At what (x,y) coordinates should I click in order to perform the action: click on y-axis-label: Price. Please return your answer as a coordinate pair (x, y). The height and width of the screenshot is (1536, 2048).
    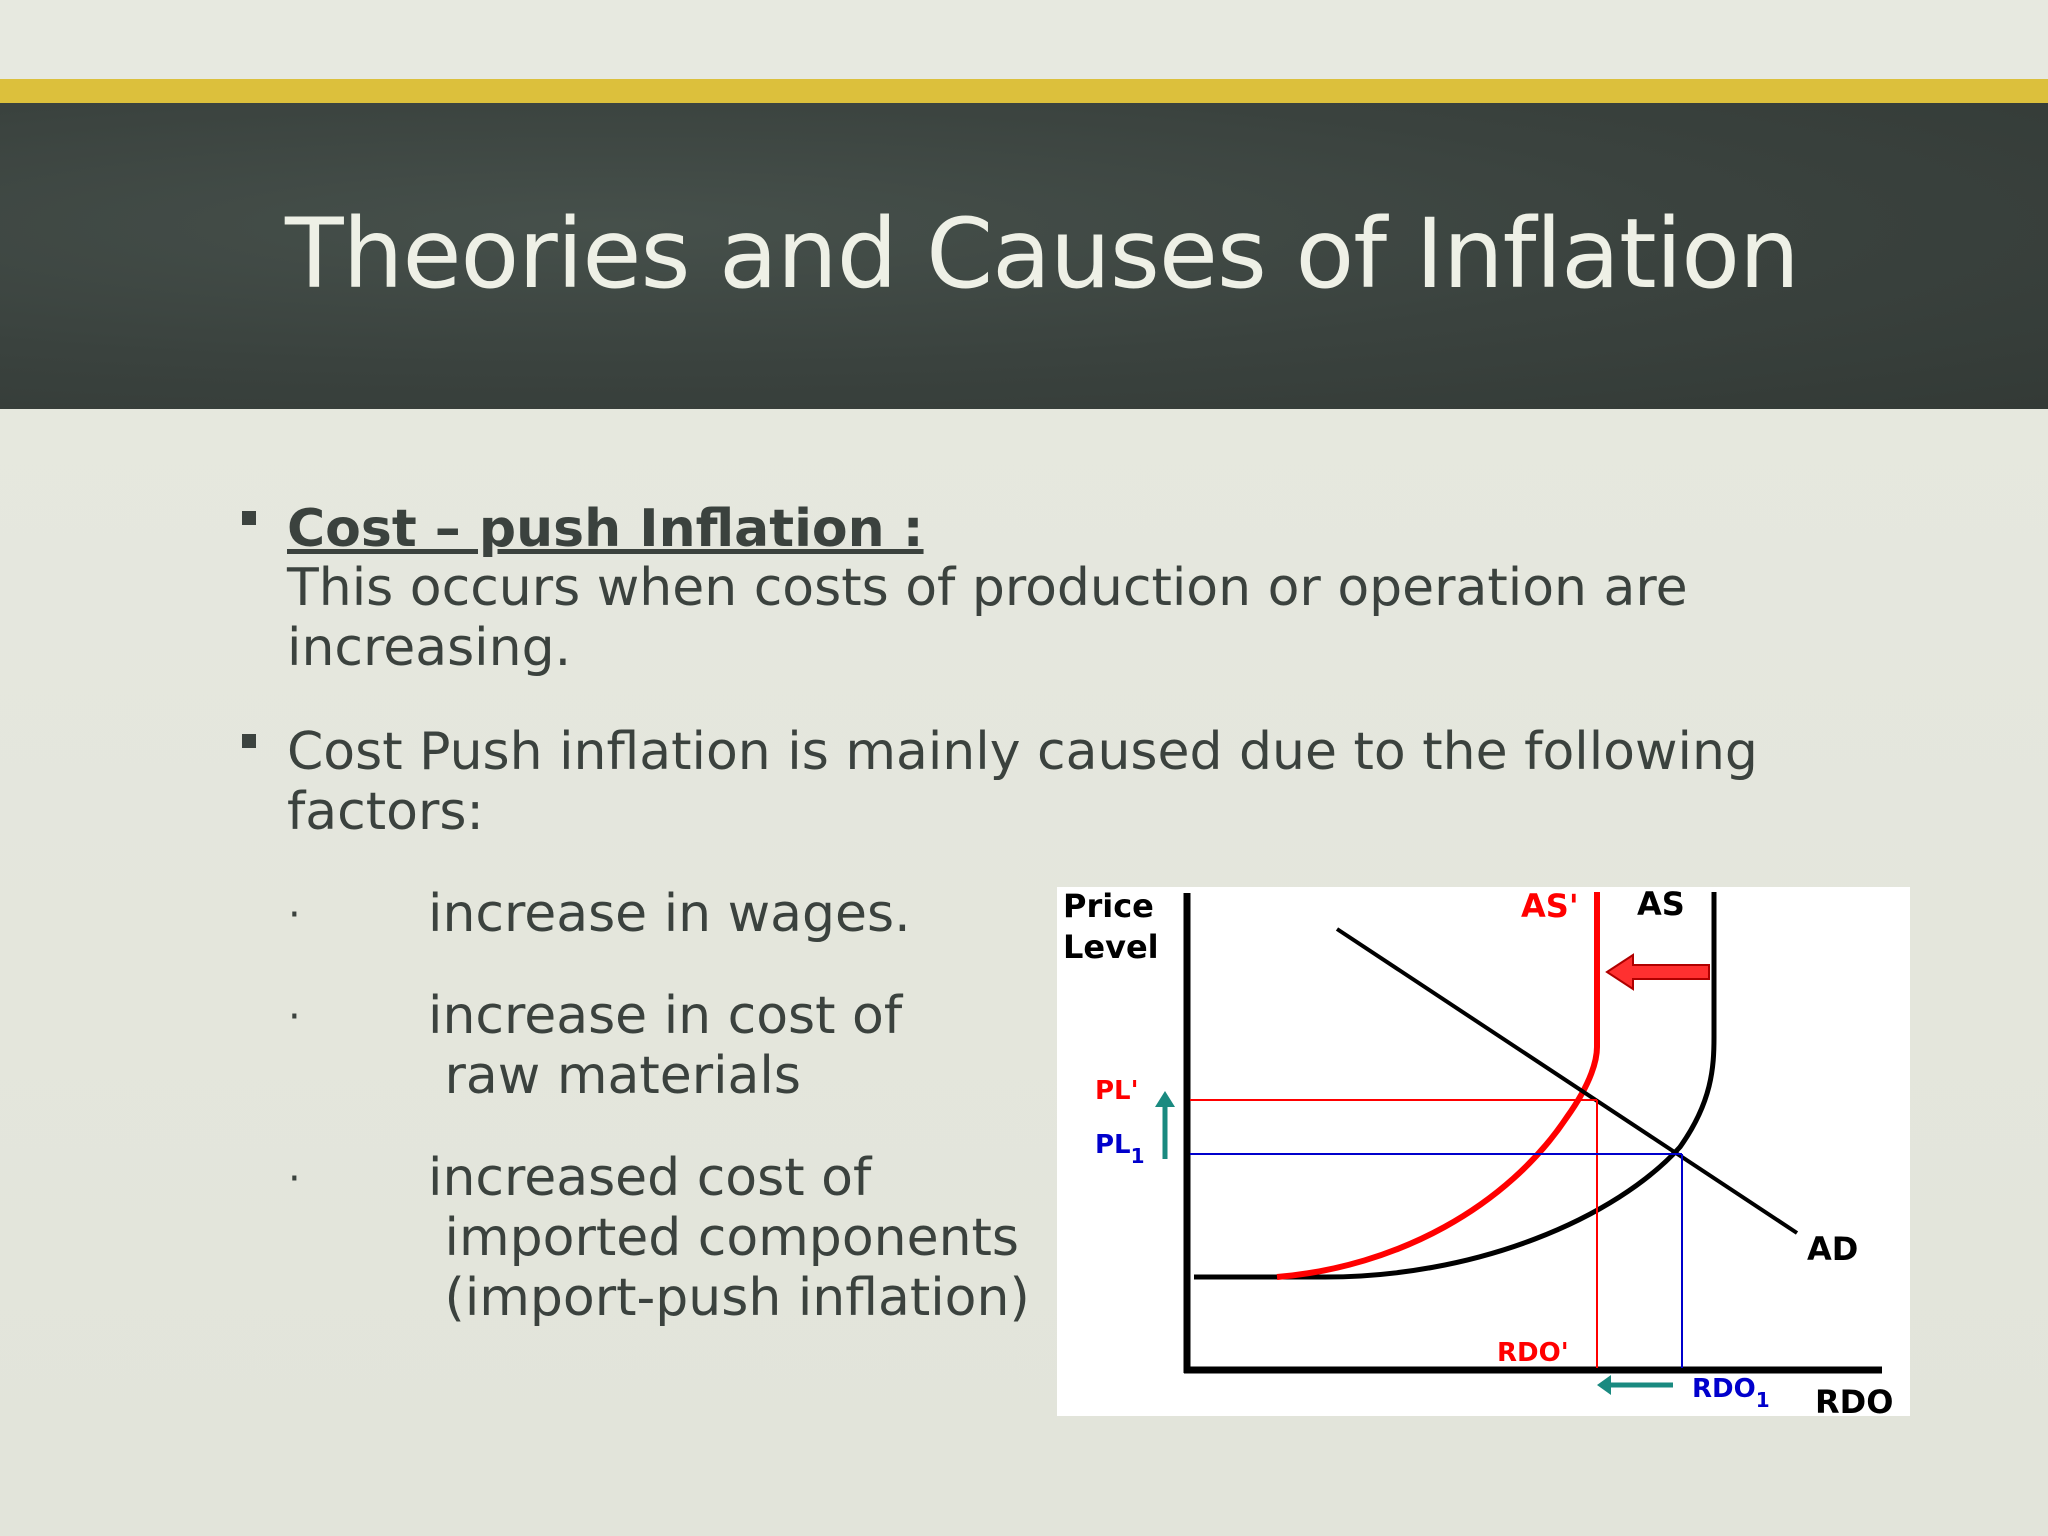
    Looking at the image, I should click on (1108, 906).